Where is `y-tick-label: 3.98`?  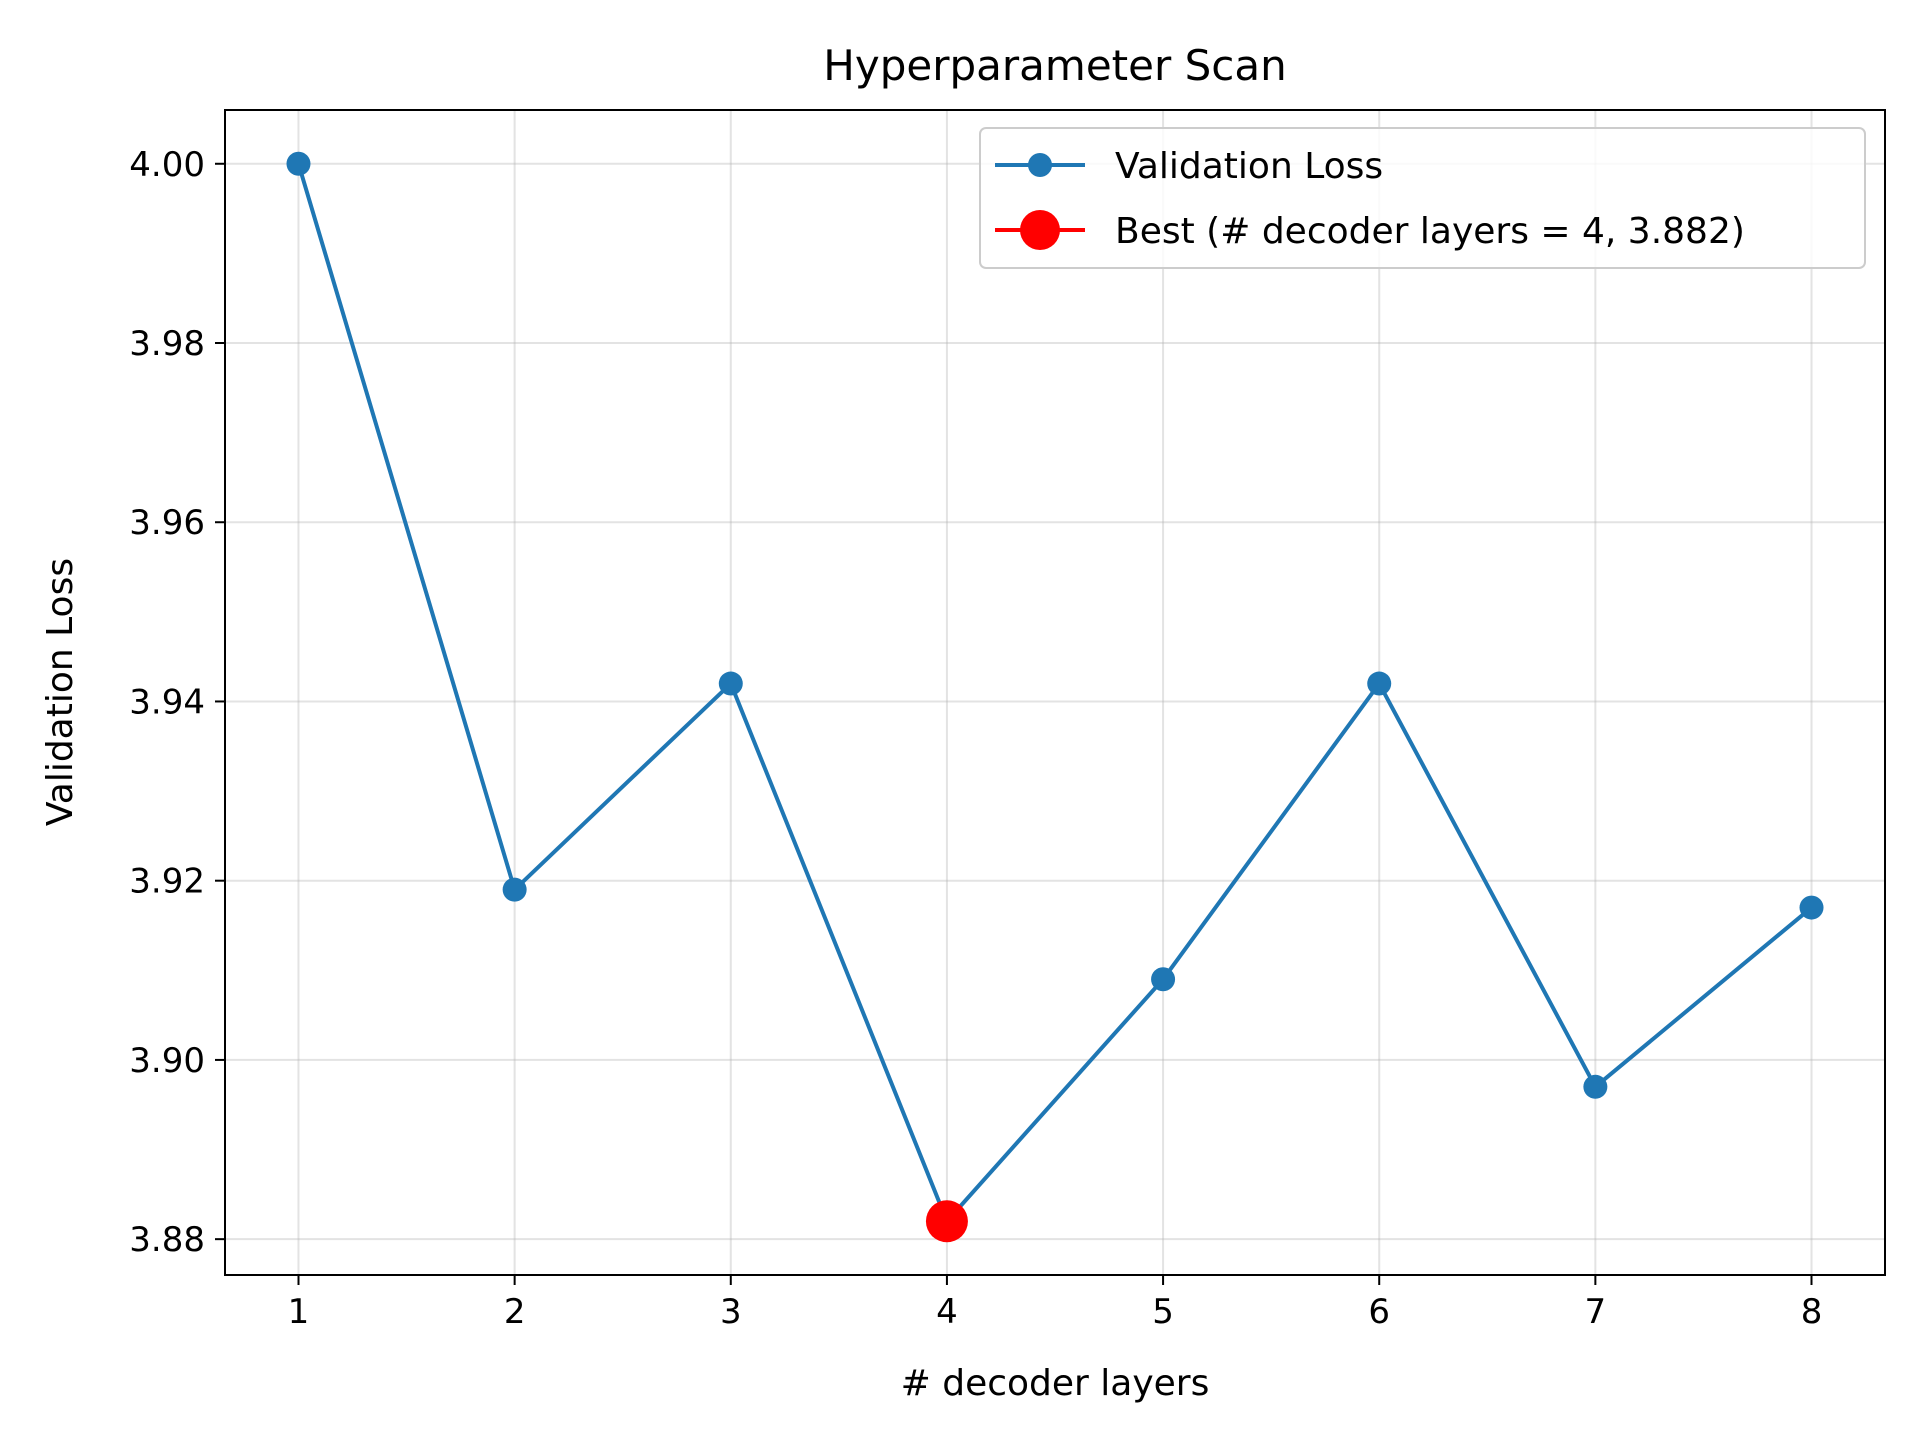 y-tick-label: 3.98 is located at coordinates (167, 344).